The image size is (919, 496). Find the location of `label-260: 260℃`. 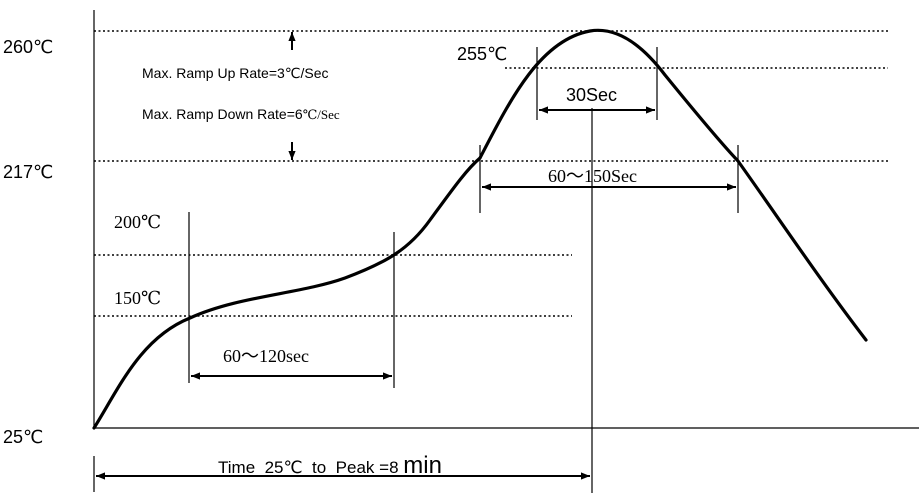

label-260: 260℃ is located at coordinates (28, 47).